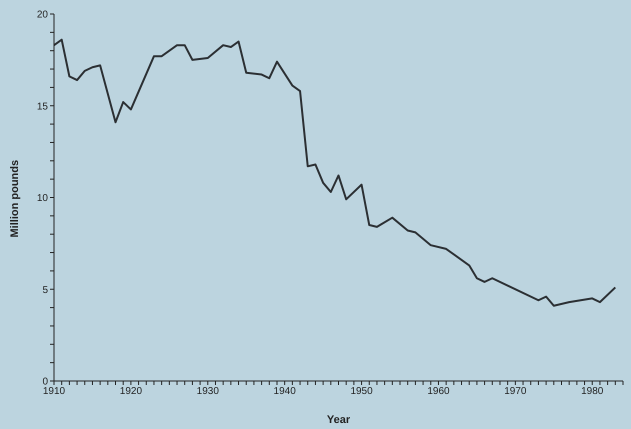 The height and width of the screenshot is (429, 631). Describe the element at coordinates (42, 198) in the screenshot. I see `y-tick-label: 10` at that location.